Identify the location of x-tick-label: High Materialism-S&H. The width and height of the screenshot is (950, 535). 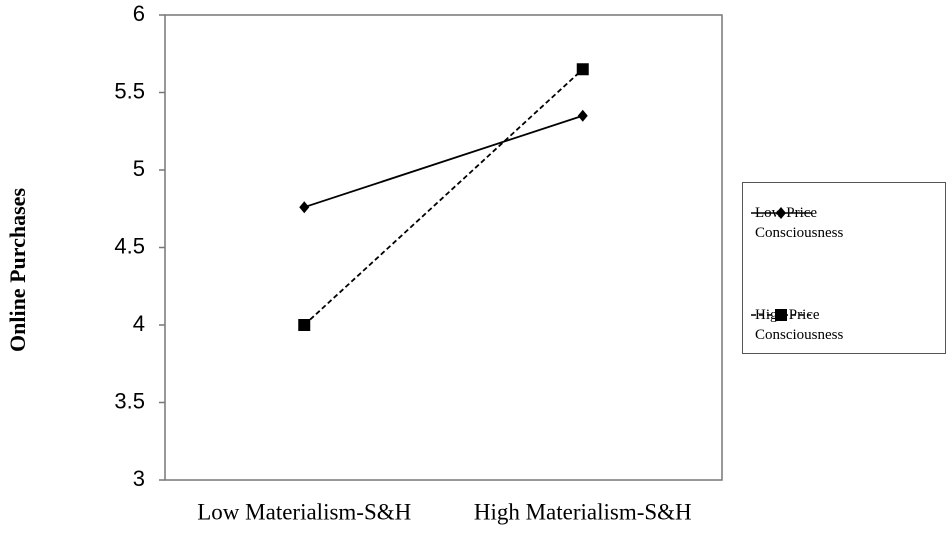
(583, 511).